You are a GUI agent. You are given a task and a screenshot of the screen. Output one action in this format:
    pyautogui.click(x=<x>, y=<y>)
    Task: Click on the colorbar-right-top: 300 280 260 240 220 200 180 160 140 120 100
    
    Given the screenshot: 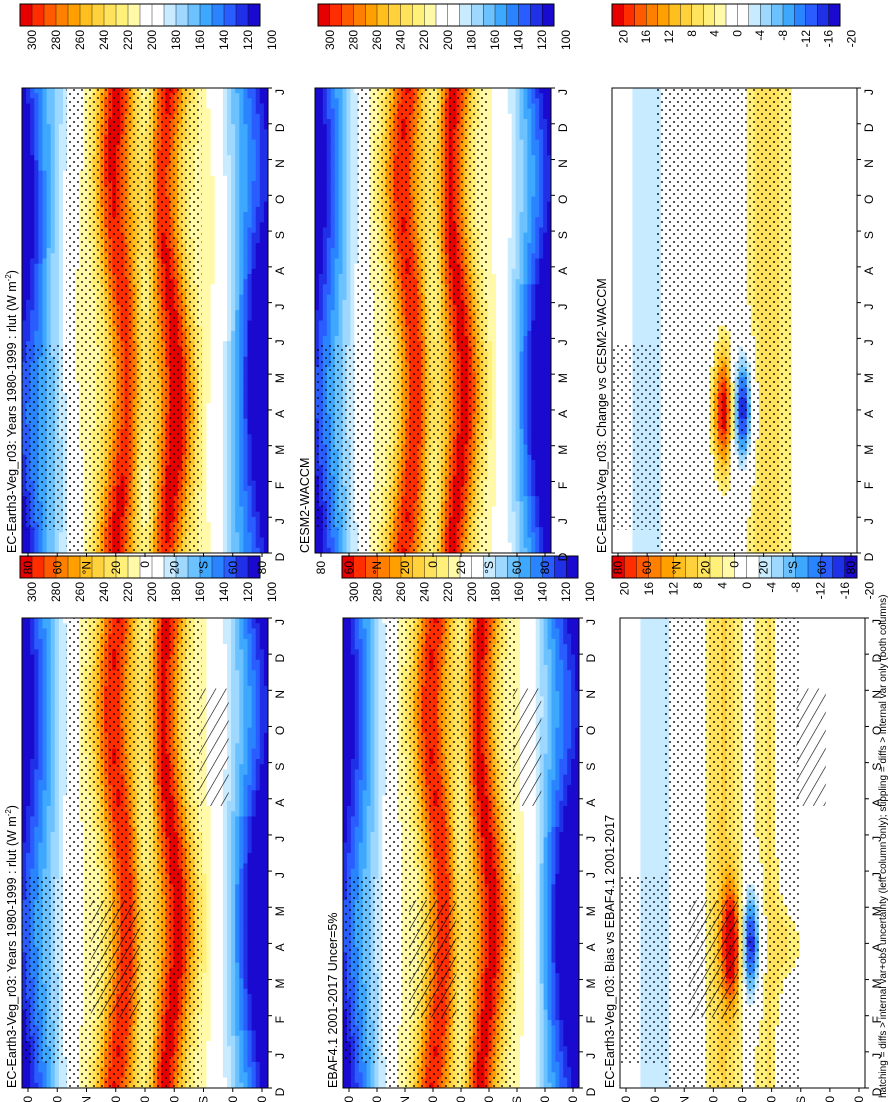 What is the action you would take?
    pyautogui.click(x=149, y=26)
    